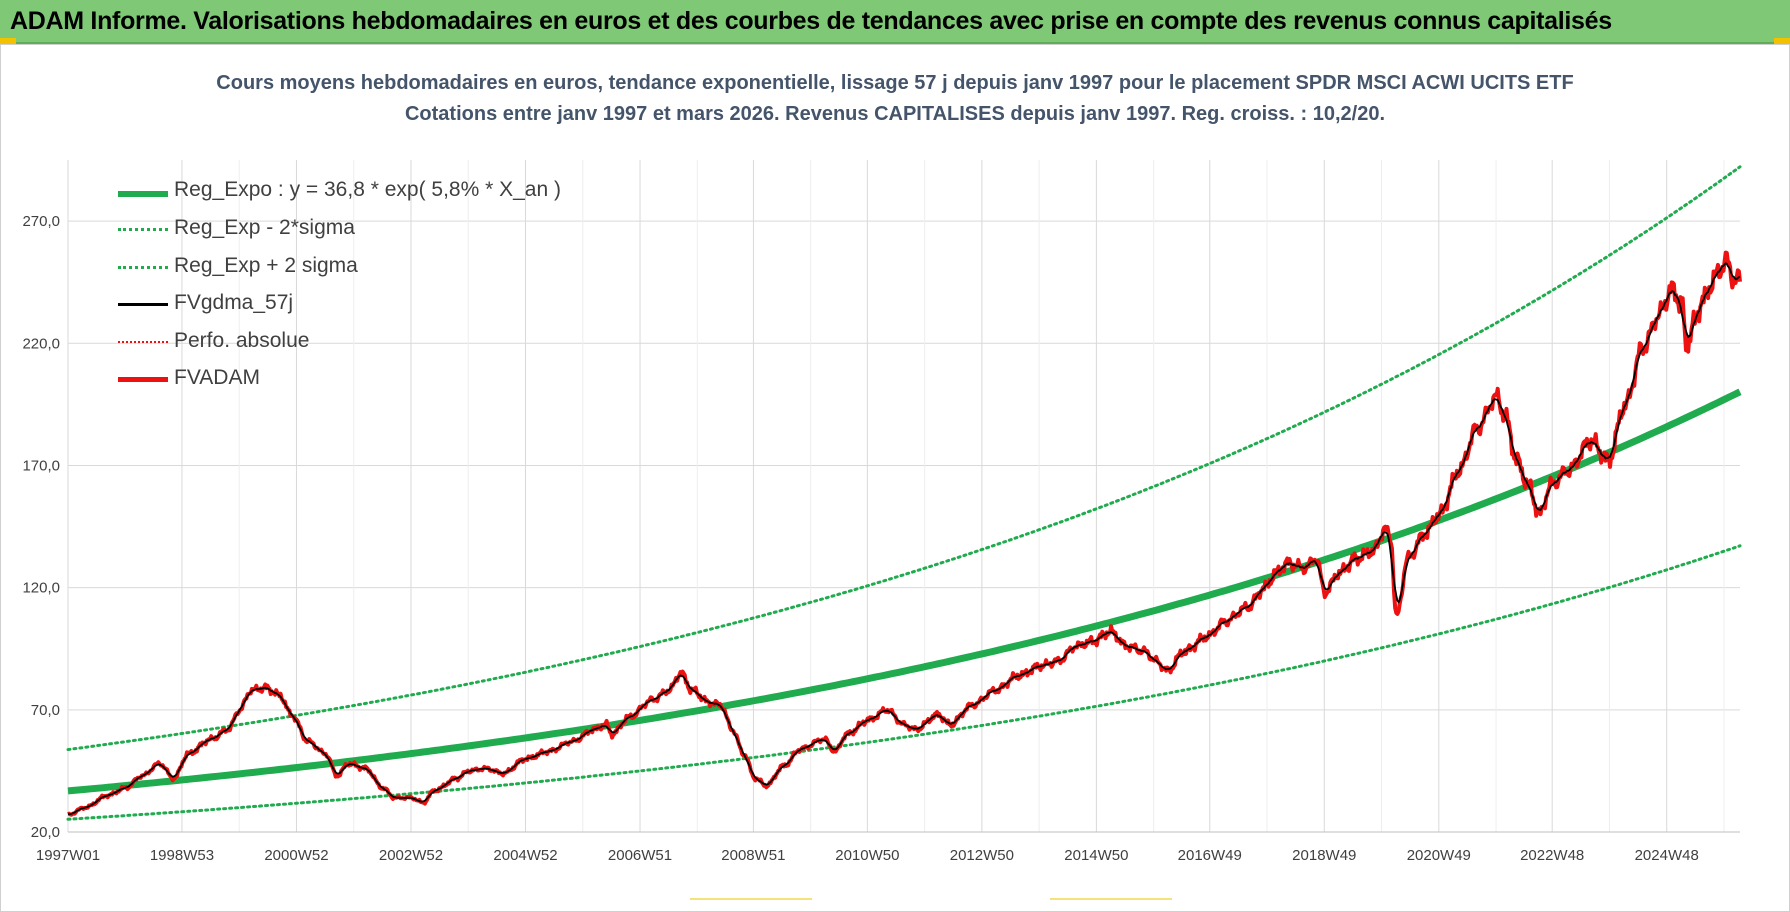 The width and height of the screenshot is (1790, 912). I want to click on legend-label-reg-expo: Reg_Expo : y = 36,8 * exp( 5,8% * X_an ), so click(367, 189).